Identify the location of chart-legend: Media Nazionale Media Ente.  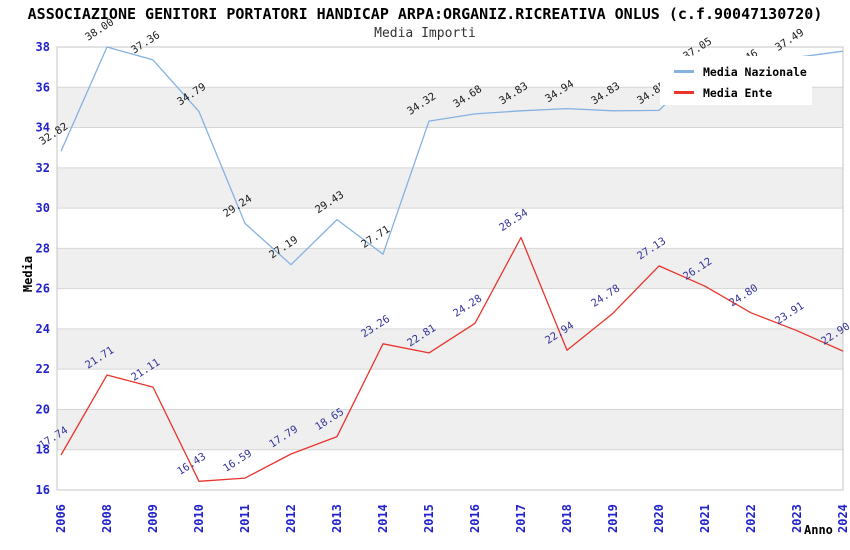
(736, 80).